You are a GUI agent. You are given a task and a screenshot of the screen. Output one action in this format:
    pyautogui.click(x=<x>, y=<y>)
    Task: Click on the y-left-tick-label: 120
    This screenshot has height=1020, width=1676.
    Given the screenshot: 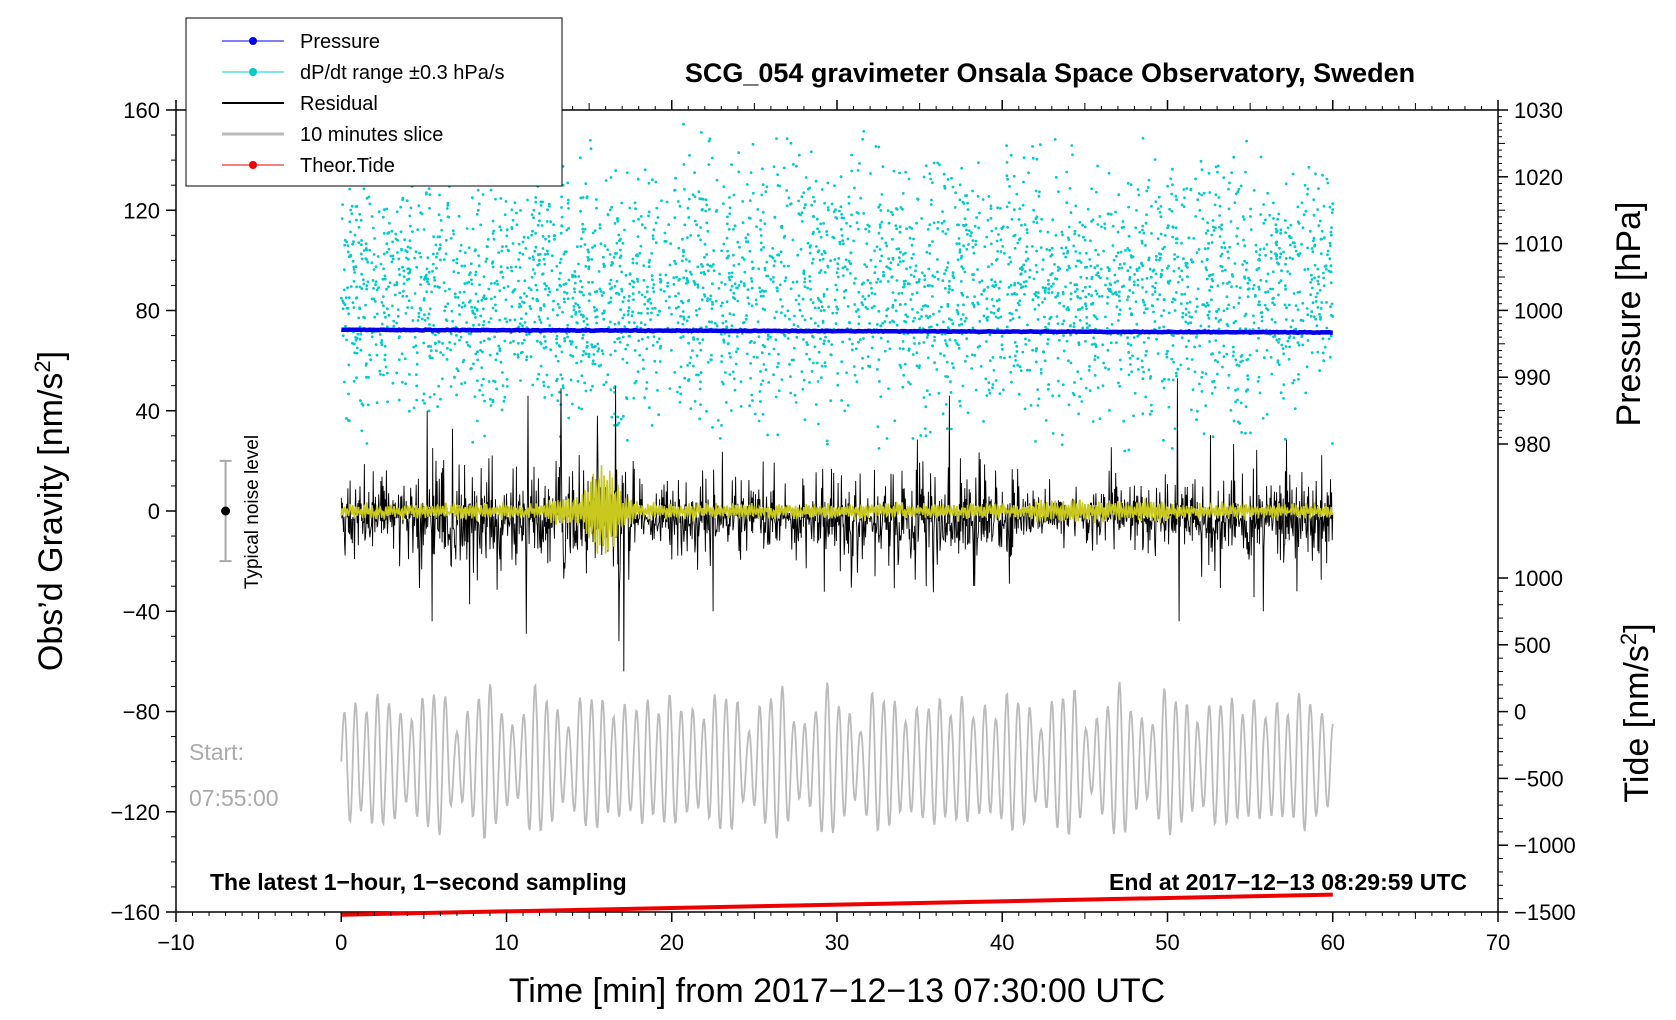 What is the action you would take?
    pyautogui.click(x=141, y=210)
    